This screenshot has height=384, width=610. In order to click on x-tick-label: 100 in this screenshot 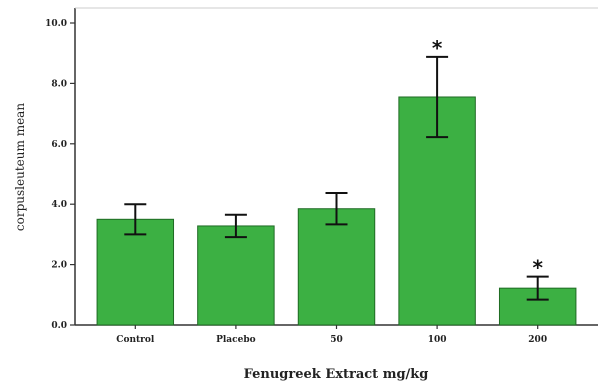, I will do `click(437, 340)`.